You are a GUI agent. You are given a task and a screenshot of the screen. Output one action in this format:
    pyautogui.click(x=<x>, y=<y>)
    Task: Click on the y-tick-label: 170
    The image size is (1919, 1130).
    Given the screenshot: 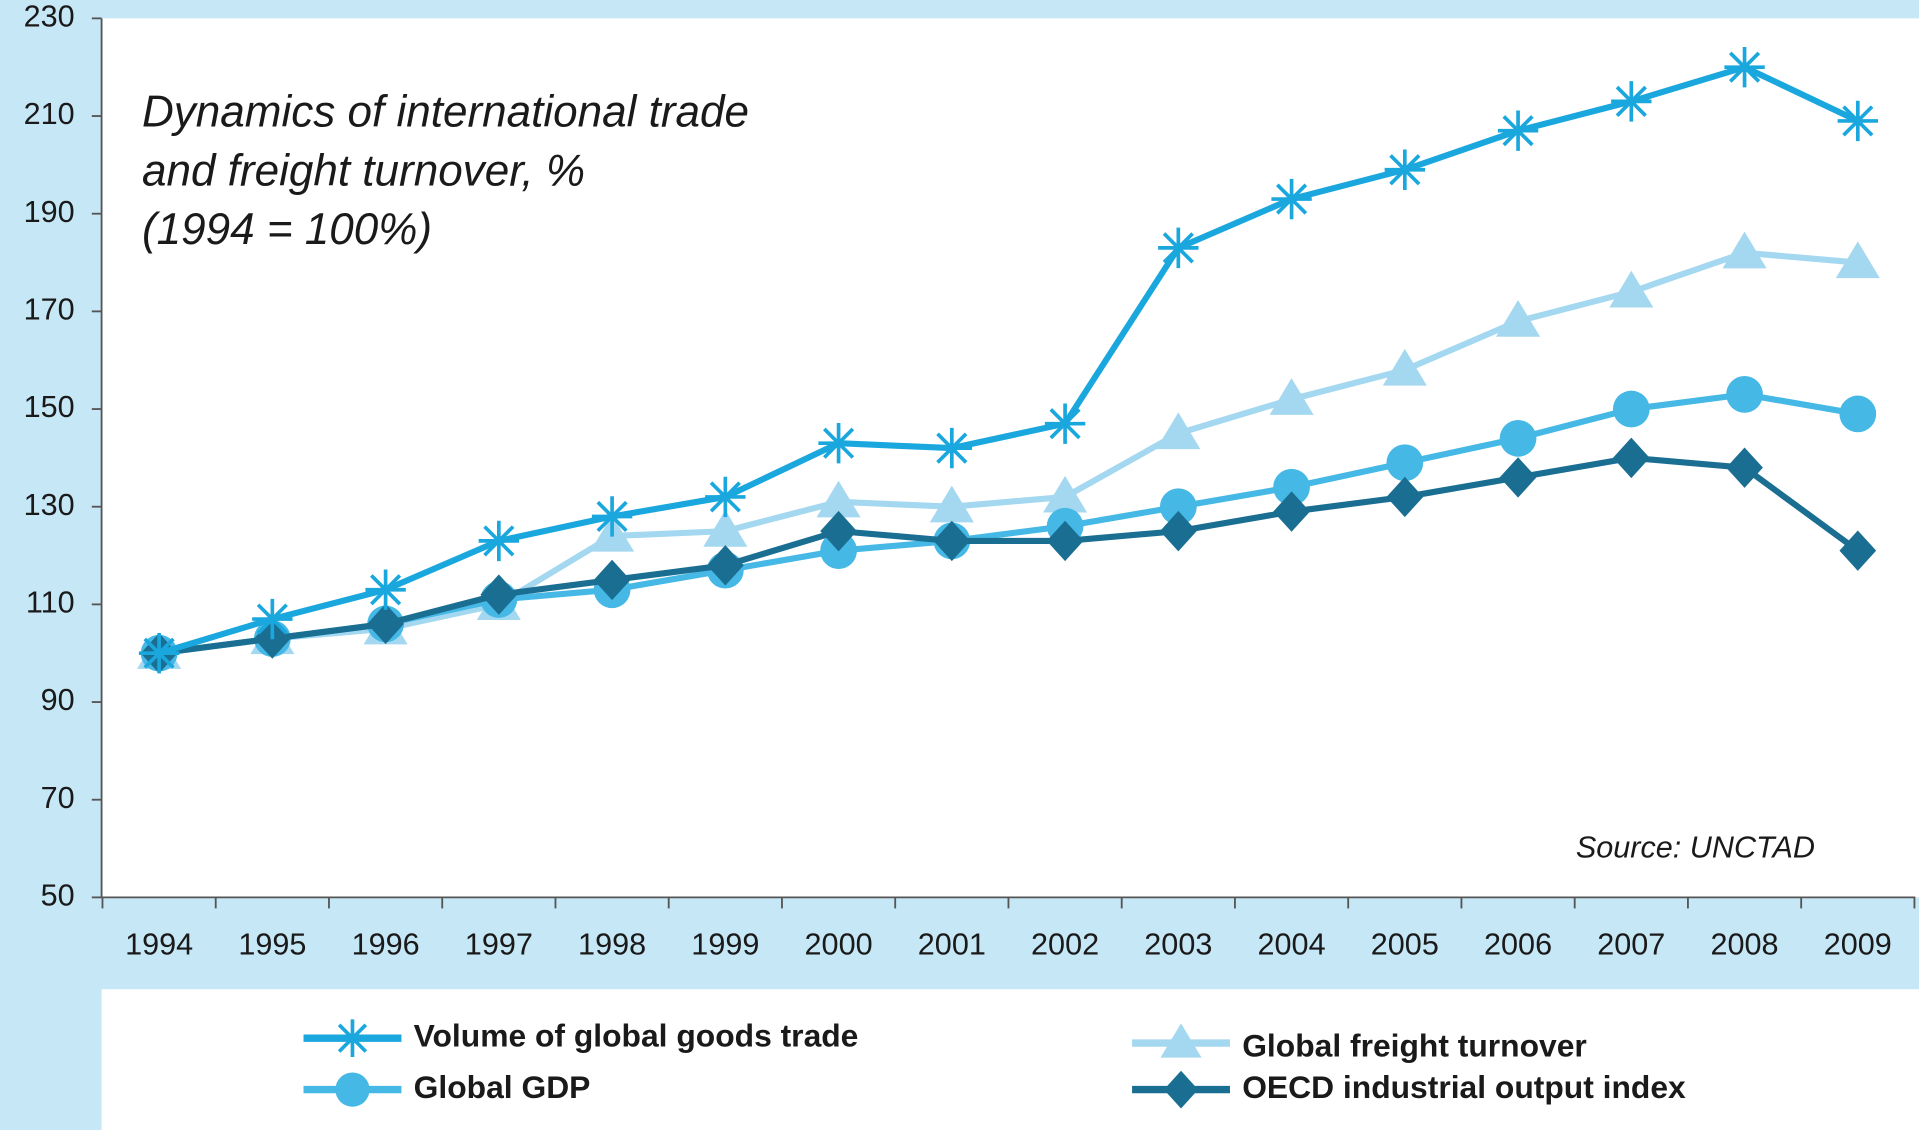 What is the action you would take?
    pyautogui.click(x=49, y=309)
    